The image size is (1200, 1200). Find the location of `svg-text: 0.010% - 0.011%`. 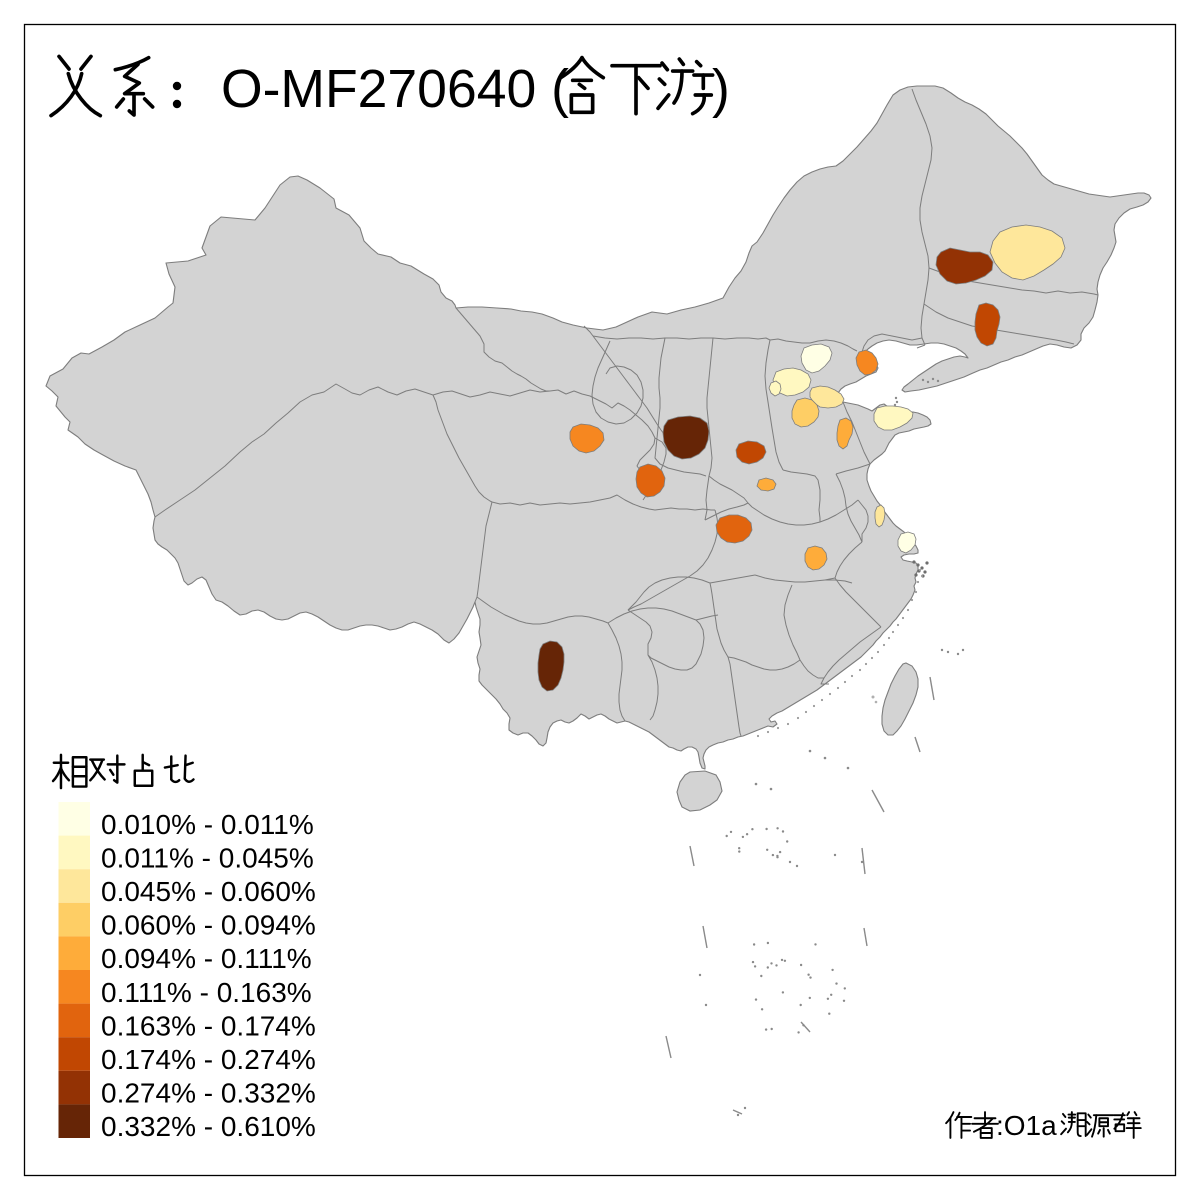

svg-text: 0.010% - 0.011% is located at coordinates (207, 824).